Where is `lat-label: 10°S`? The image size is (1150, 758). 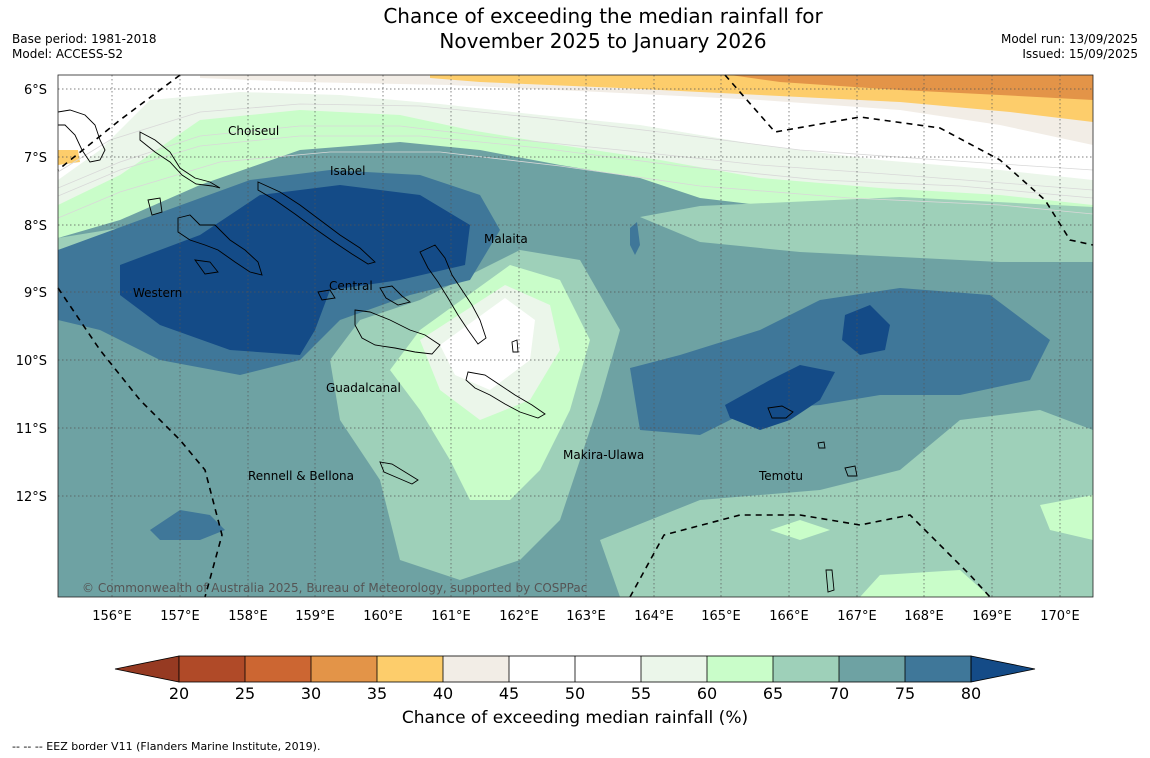 lat-label: 10°S is located at coordinates (31, 361).